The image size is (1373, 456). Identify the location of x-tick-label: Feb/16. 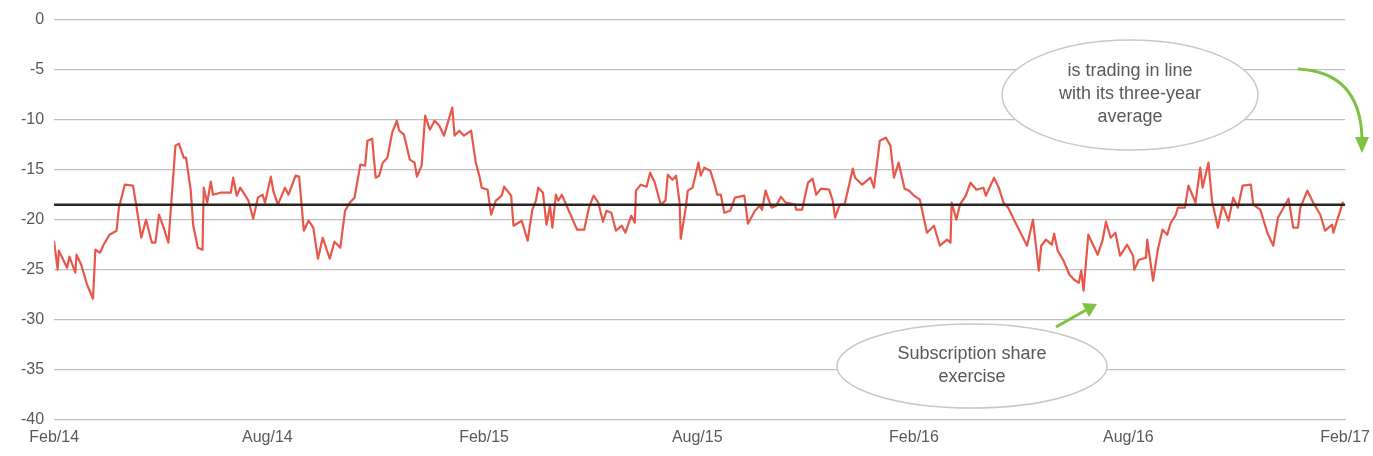
(914, 436).